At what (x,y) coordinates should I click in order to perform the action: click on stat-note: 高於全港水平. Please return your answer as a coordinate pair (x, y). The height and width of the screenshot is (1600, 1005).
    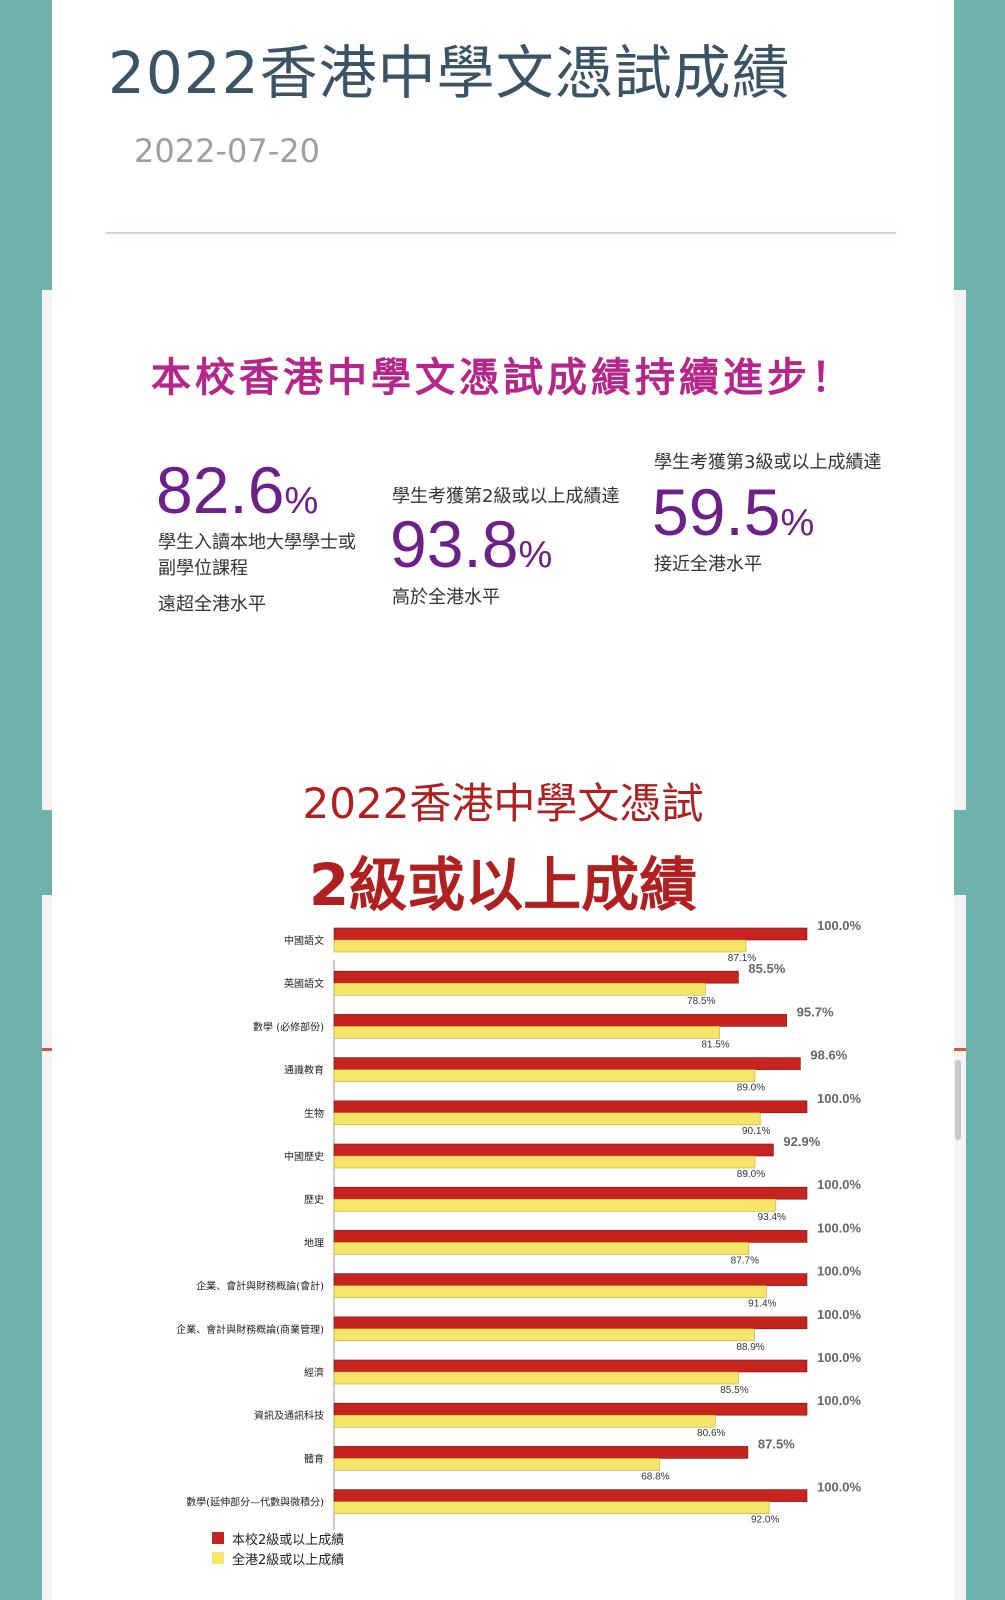
    Looking at the image, I should click on (446, 597).